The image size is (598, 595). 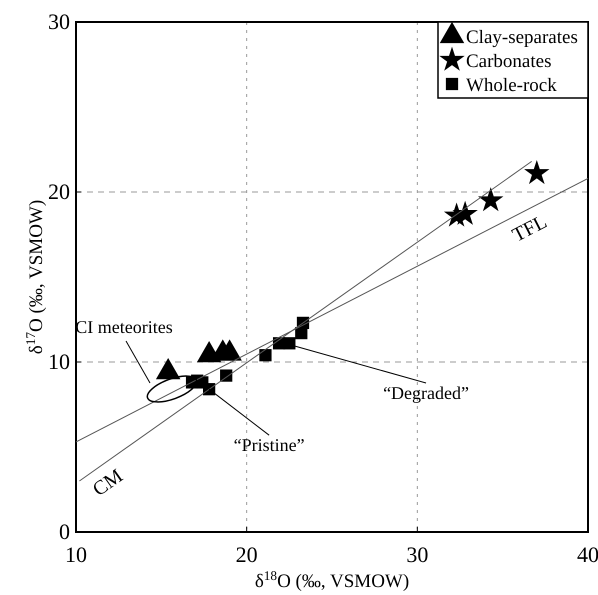 What do you see at coordinates (426, 393) in the screenshot?
I see `annotation: “Degraded”` at bounding box center [426, 393].